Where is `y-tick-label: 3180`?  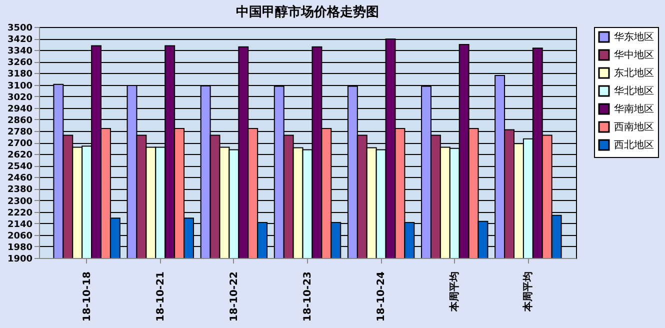
y-tick-label: 3180 is located at coordinates (19, 75).